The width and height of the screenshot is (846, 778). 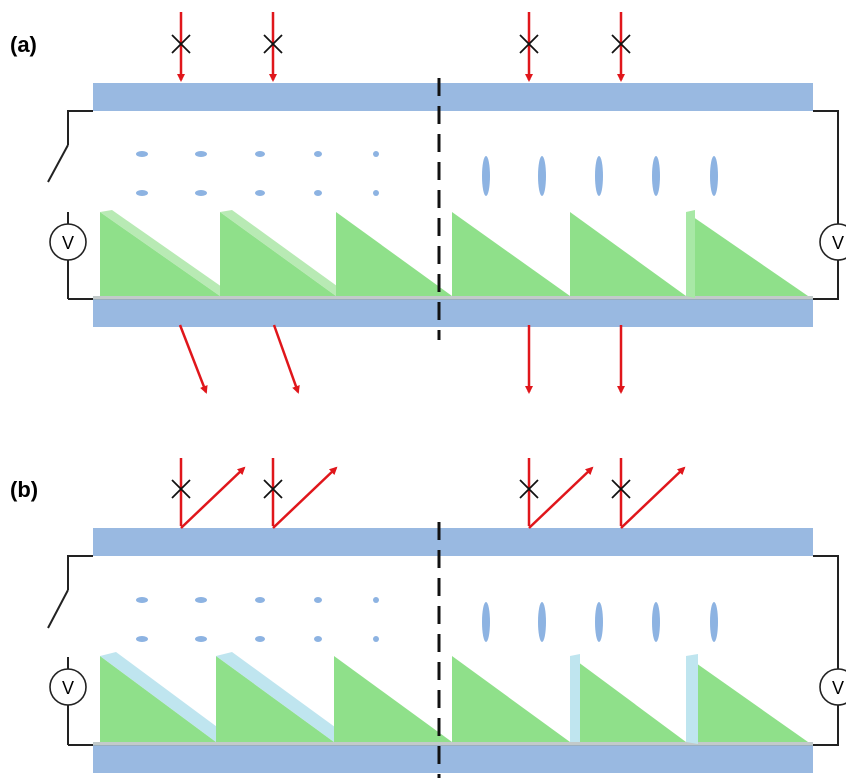 I want to click on panel-a-label: (a), so click(x=23, y=44).